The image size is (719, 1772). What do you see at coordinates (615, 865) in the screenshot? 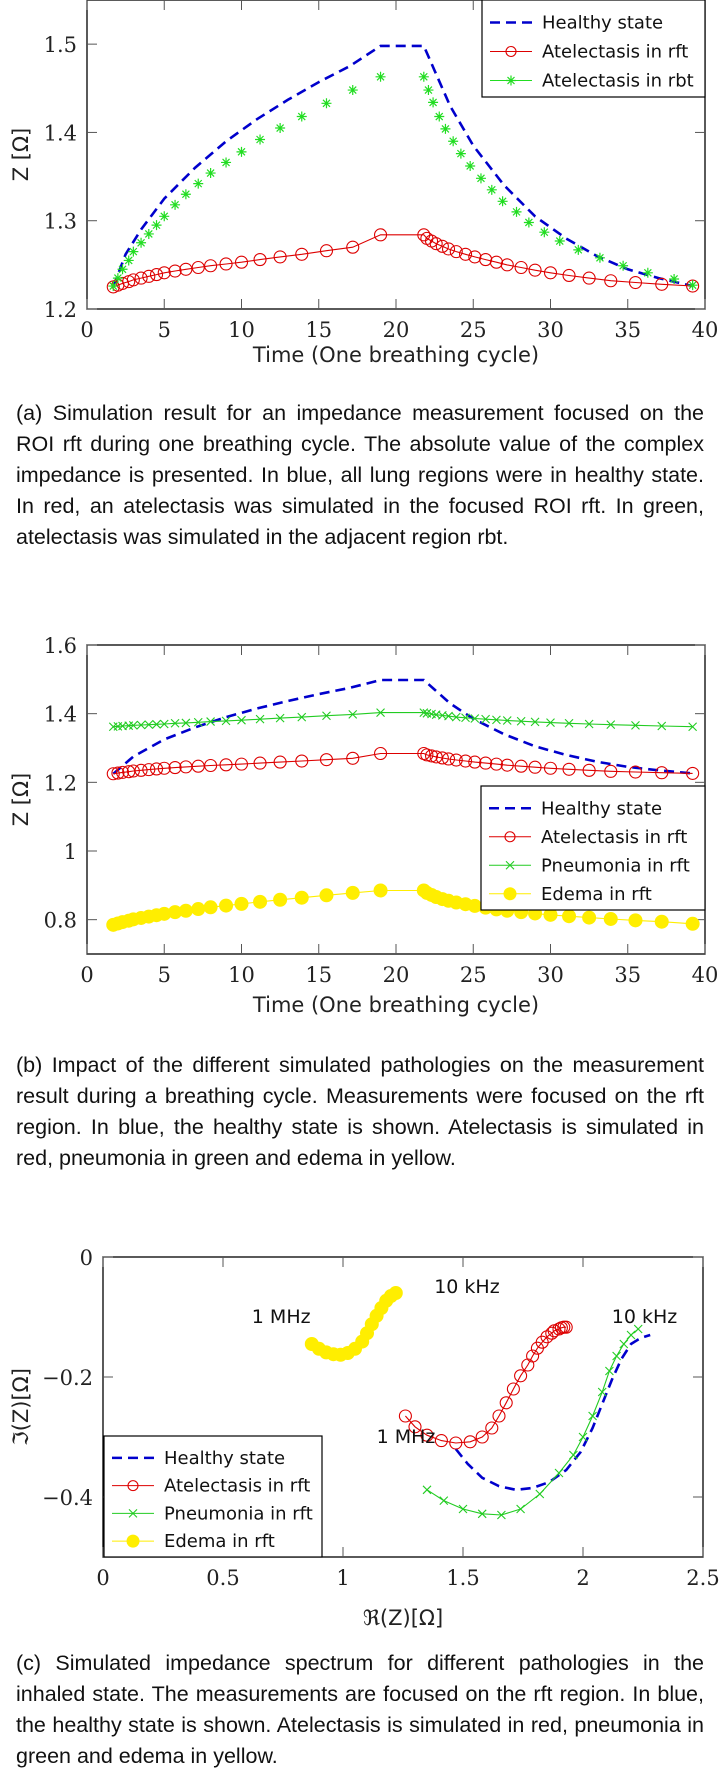
I see `legend-label: Pneumonia in rft` at bounding box center [615, 865].